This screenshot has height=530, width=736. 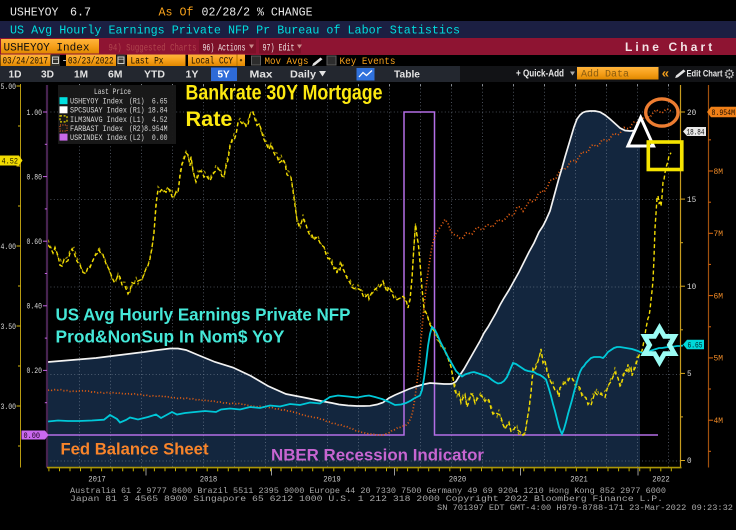 What do you see at coordinates (719, 234) in the screenshot?
I see `svg-text: 7M` at bounding box center [719, 234].